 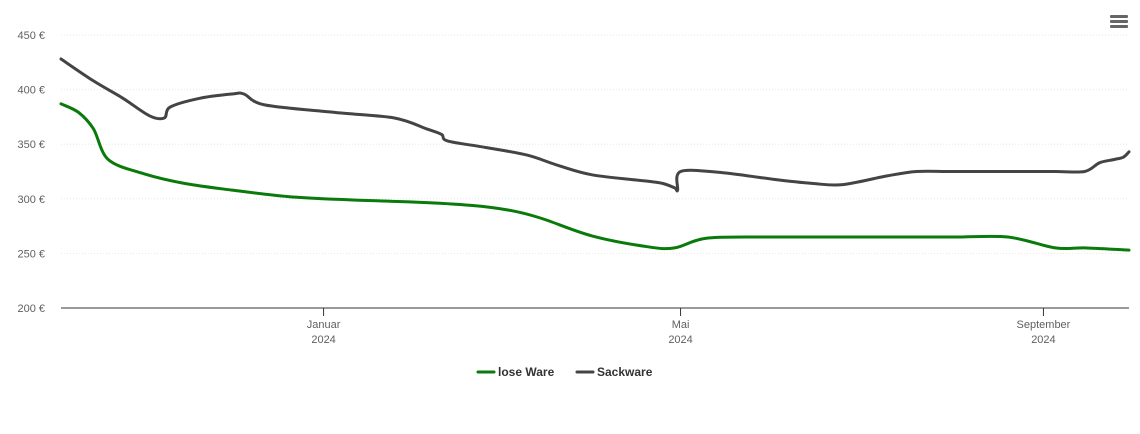 I want to click on legend-label: lose Ware, so click(x=526, y=372).